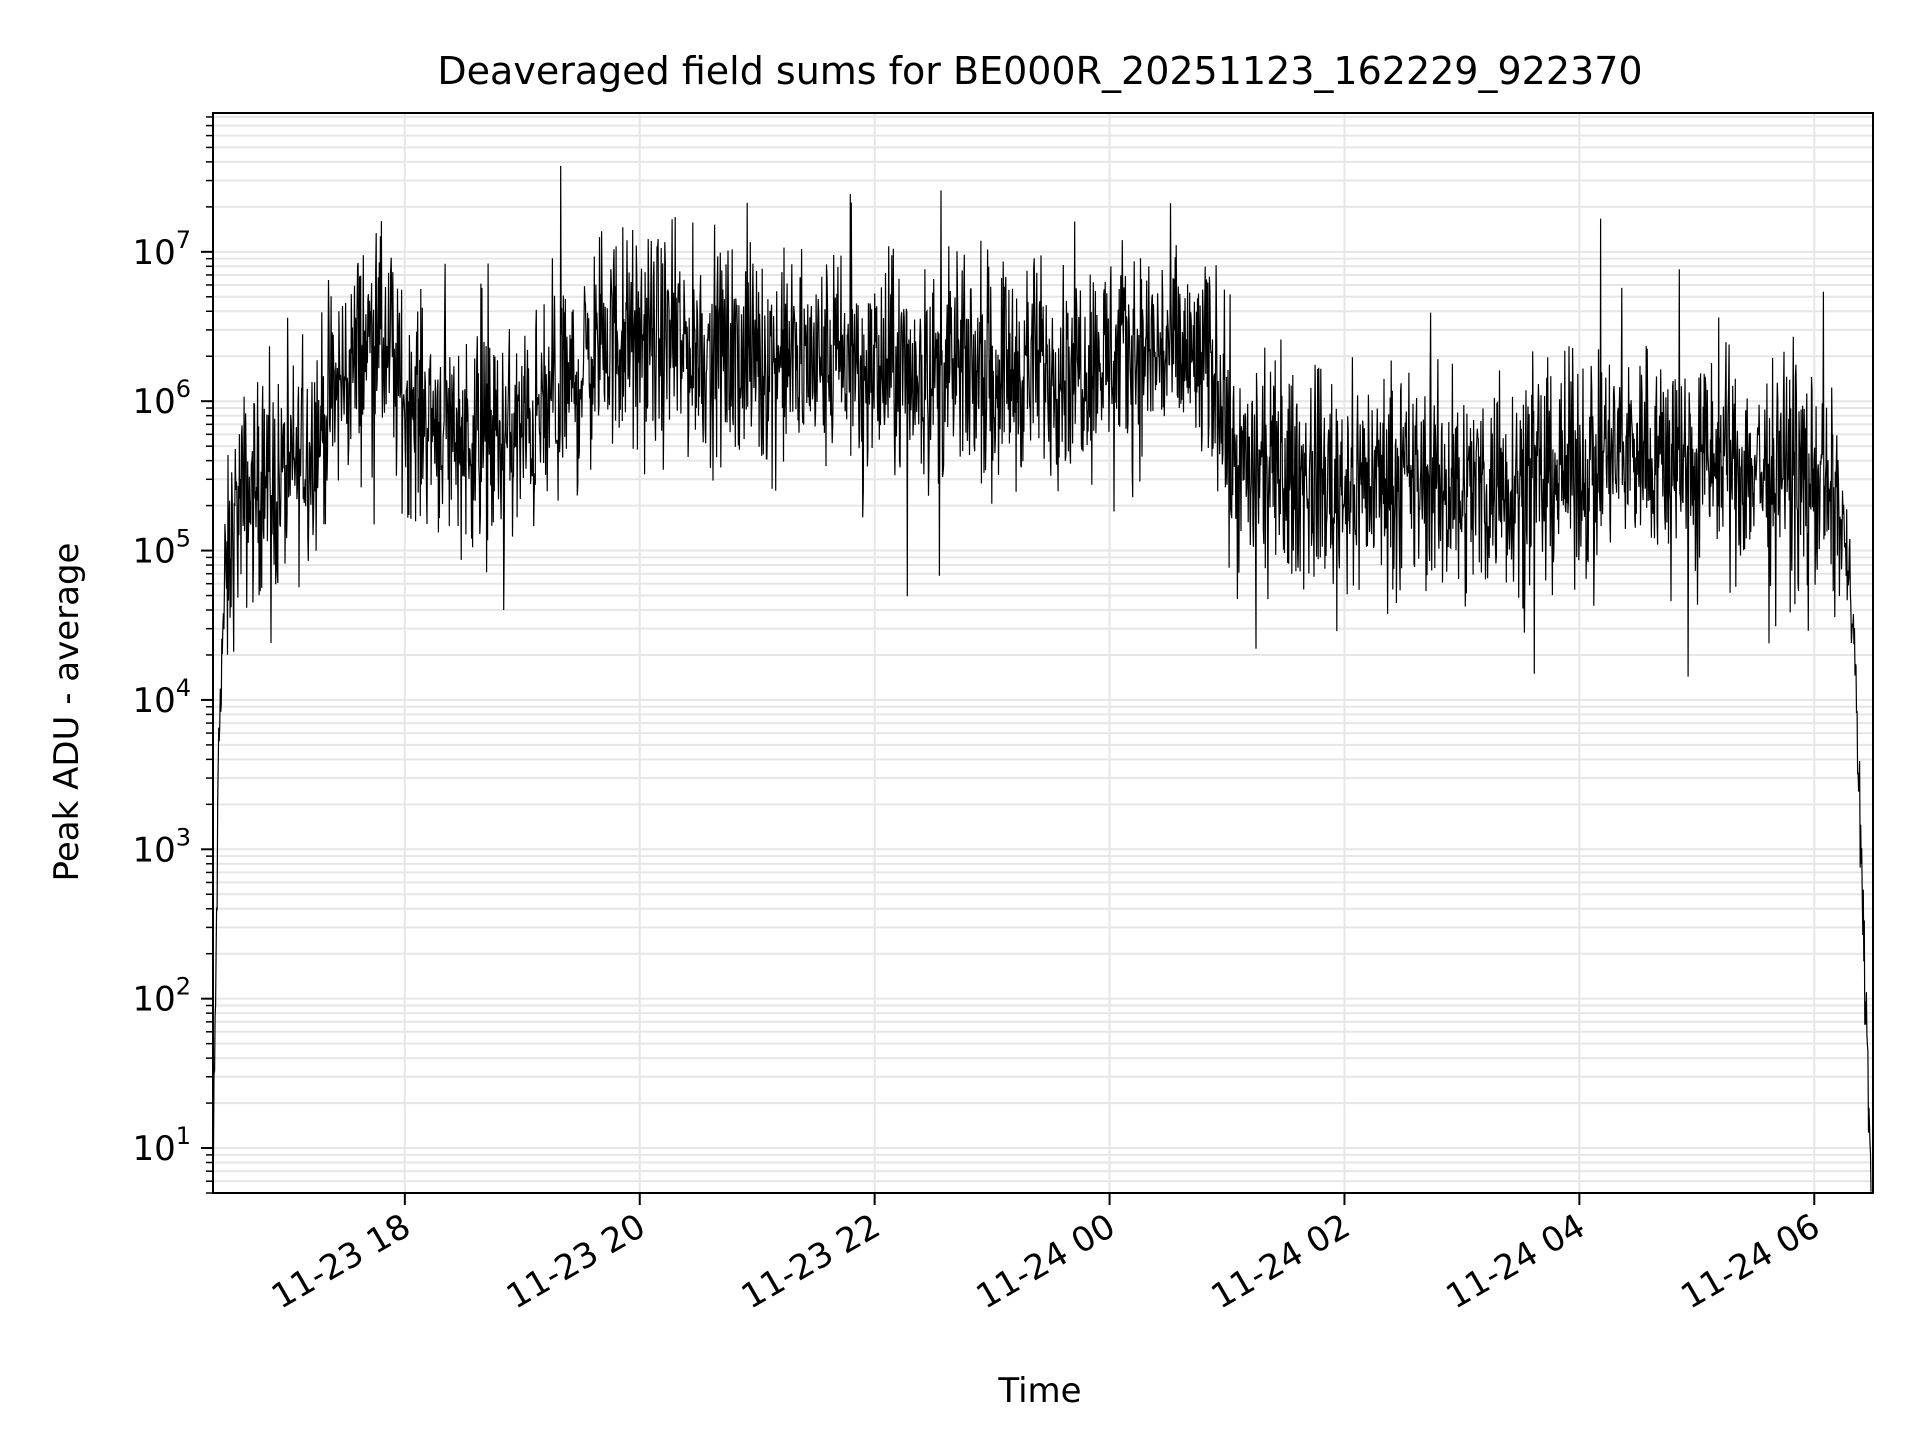 The image size is (1920, 1440). Describe the element at coordinates (161, 249) in the screenshot. I see `y-tick-label: 10⁷` at that location.